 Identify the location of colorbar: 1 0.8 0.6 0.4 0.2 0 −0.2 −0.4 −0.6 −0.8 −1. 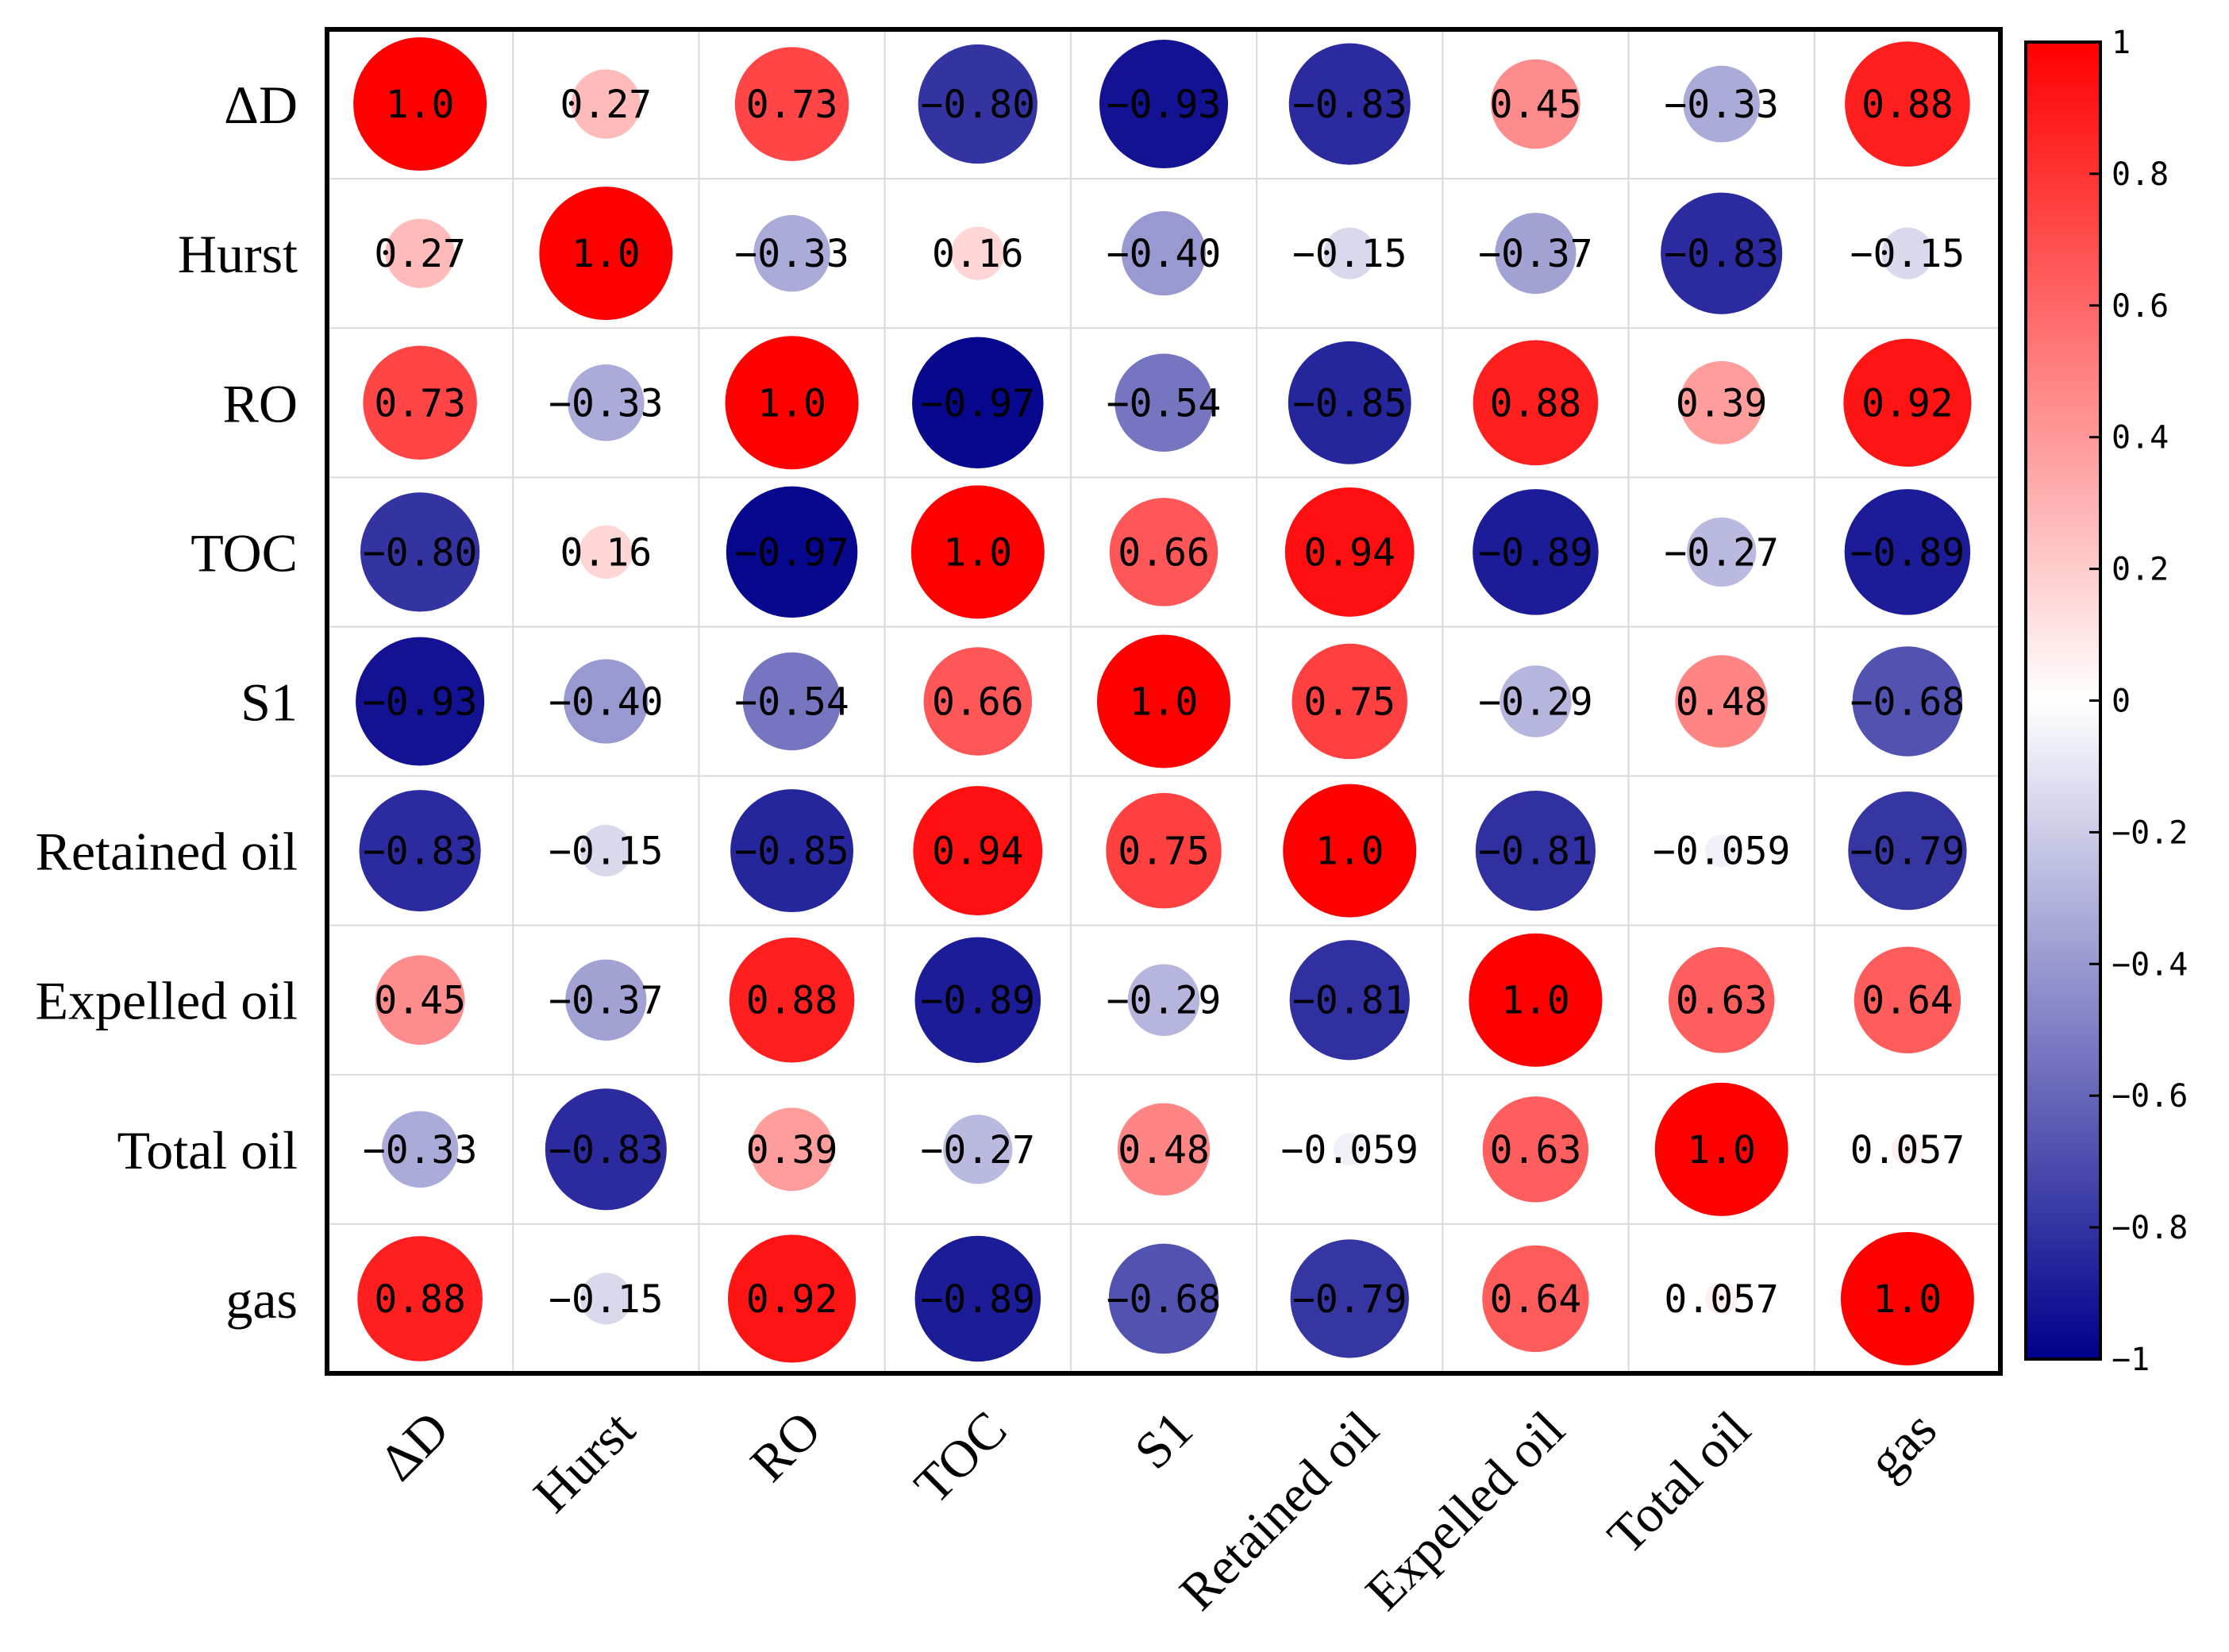
(2106, 701).